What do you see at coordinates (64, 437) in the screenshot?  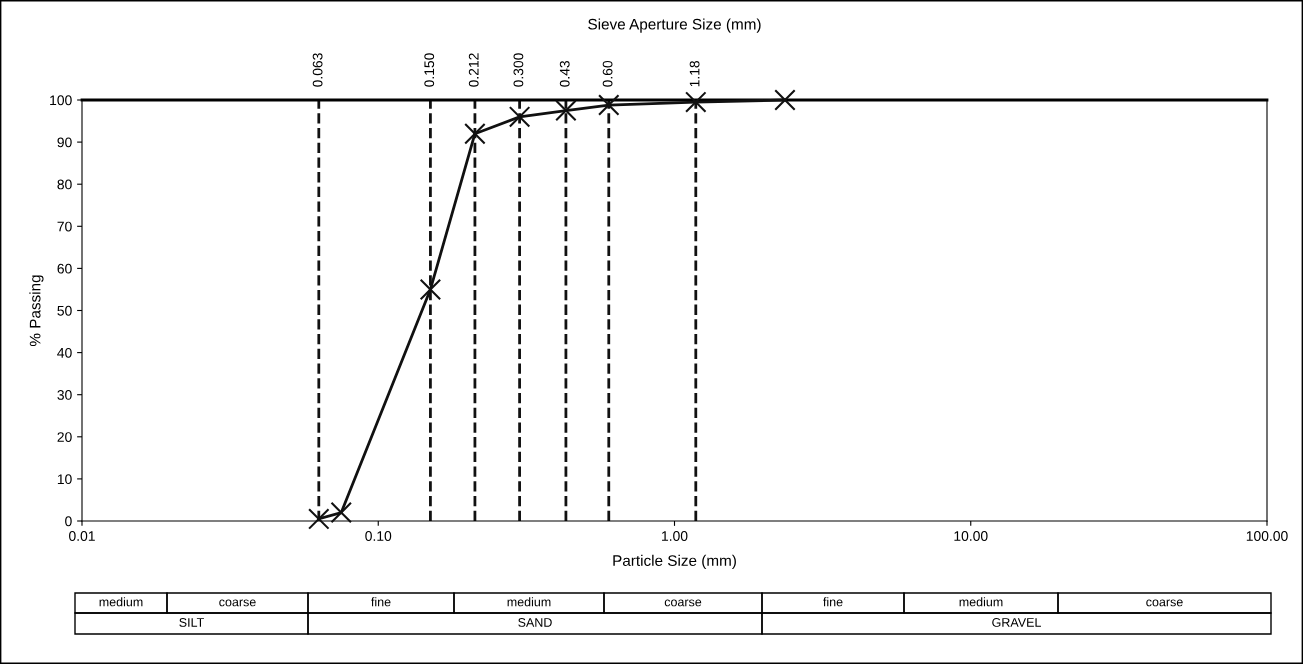 I see `y-tick-label: 20` at bounding box center [64, 437].